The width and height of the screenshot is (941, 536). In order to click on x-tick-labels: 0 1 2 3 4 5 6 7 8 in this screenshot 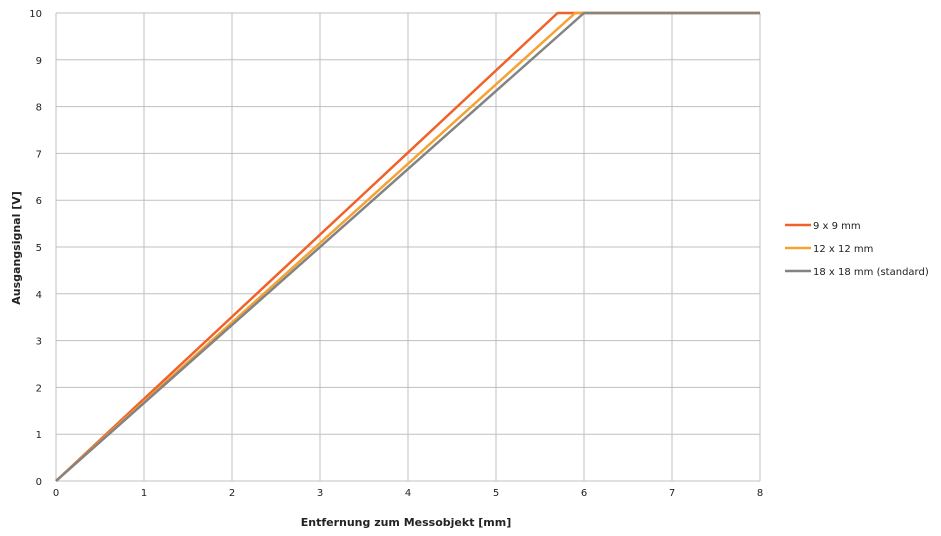, I will do `click(408, 493)`.